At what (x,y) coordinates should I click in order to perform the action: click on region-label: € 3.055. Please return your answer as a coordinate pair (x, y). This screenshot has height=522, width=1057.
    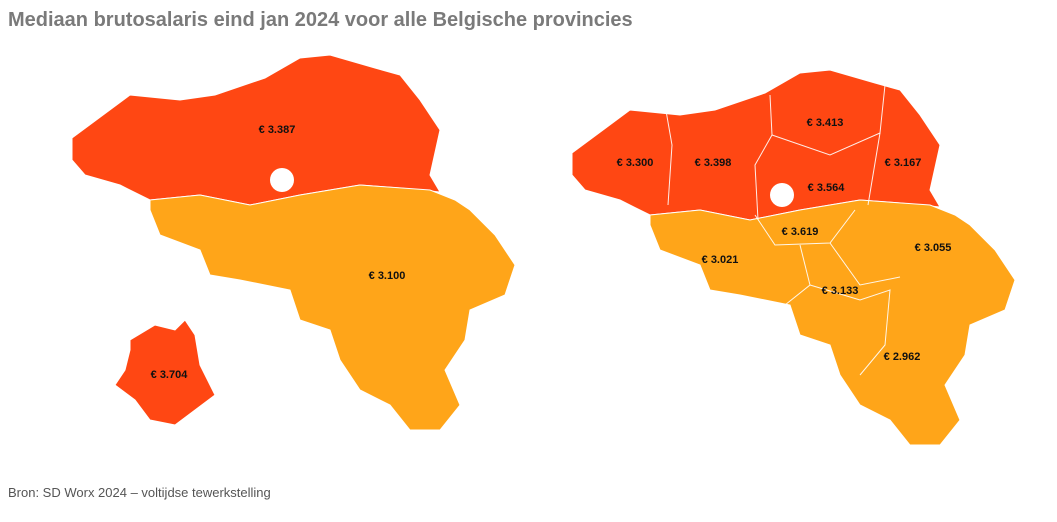
    Looking at the image, I should click on (933, 248).